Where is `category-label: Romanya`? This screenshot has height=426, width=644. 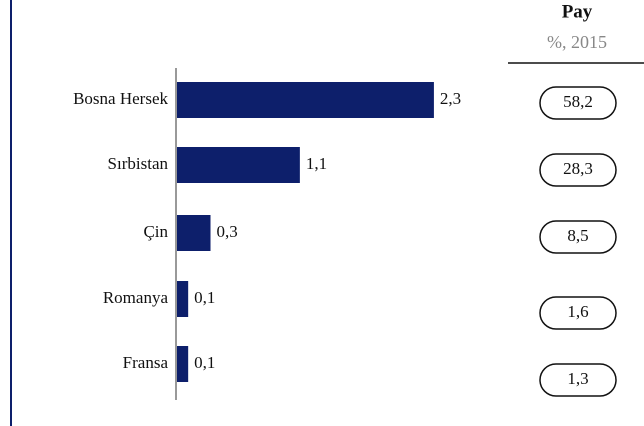
category-label: Romanya is located at coordinates (136, 297).